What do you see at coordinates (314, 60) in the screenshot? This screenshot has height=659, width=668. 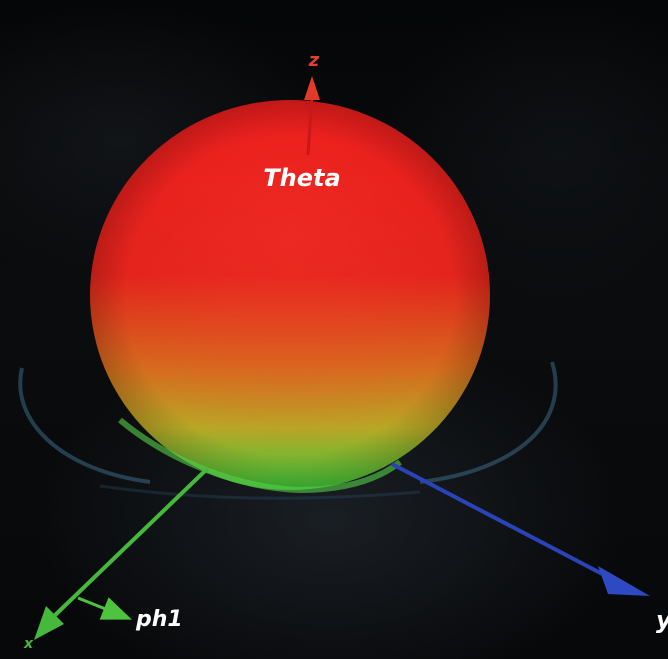 I see `z-axis-label: z` at bounding box center [314, 60].